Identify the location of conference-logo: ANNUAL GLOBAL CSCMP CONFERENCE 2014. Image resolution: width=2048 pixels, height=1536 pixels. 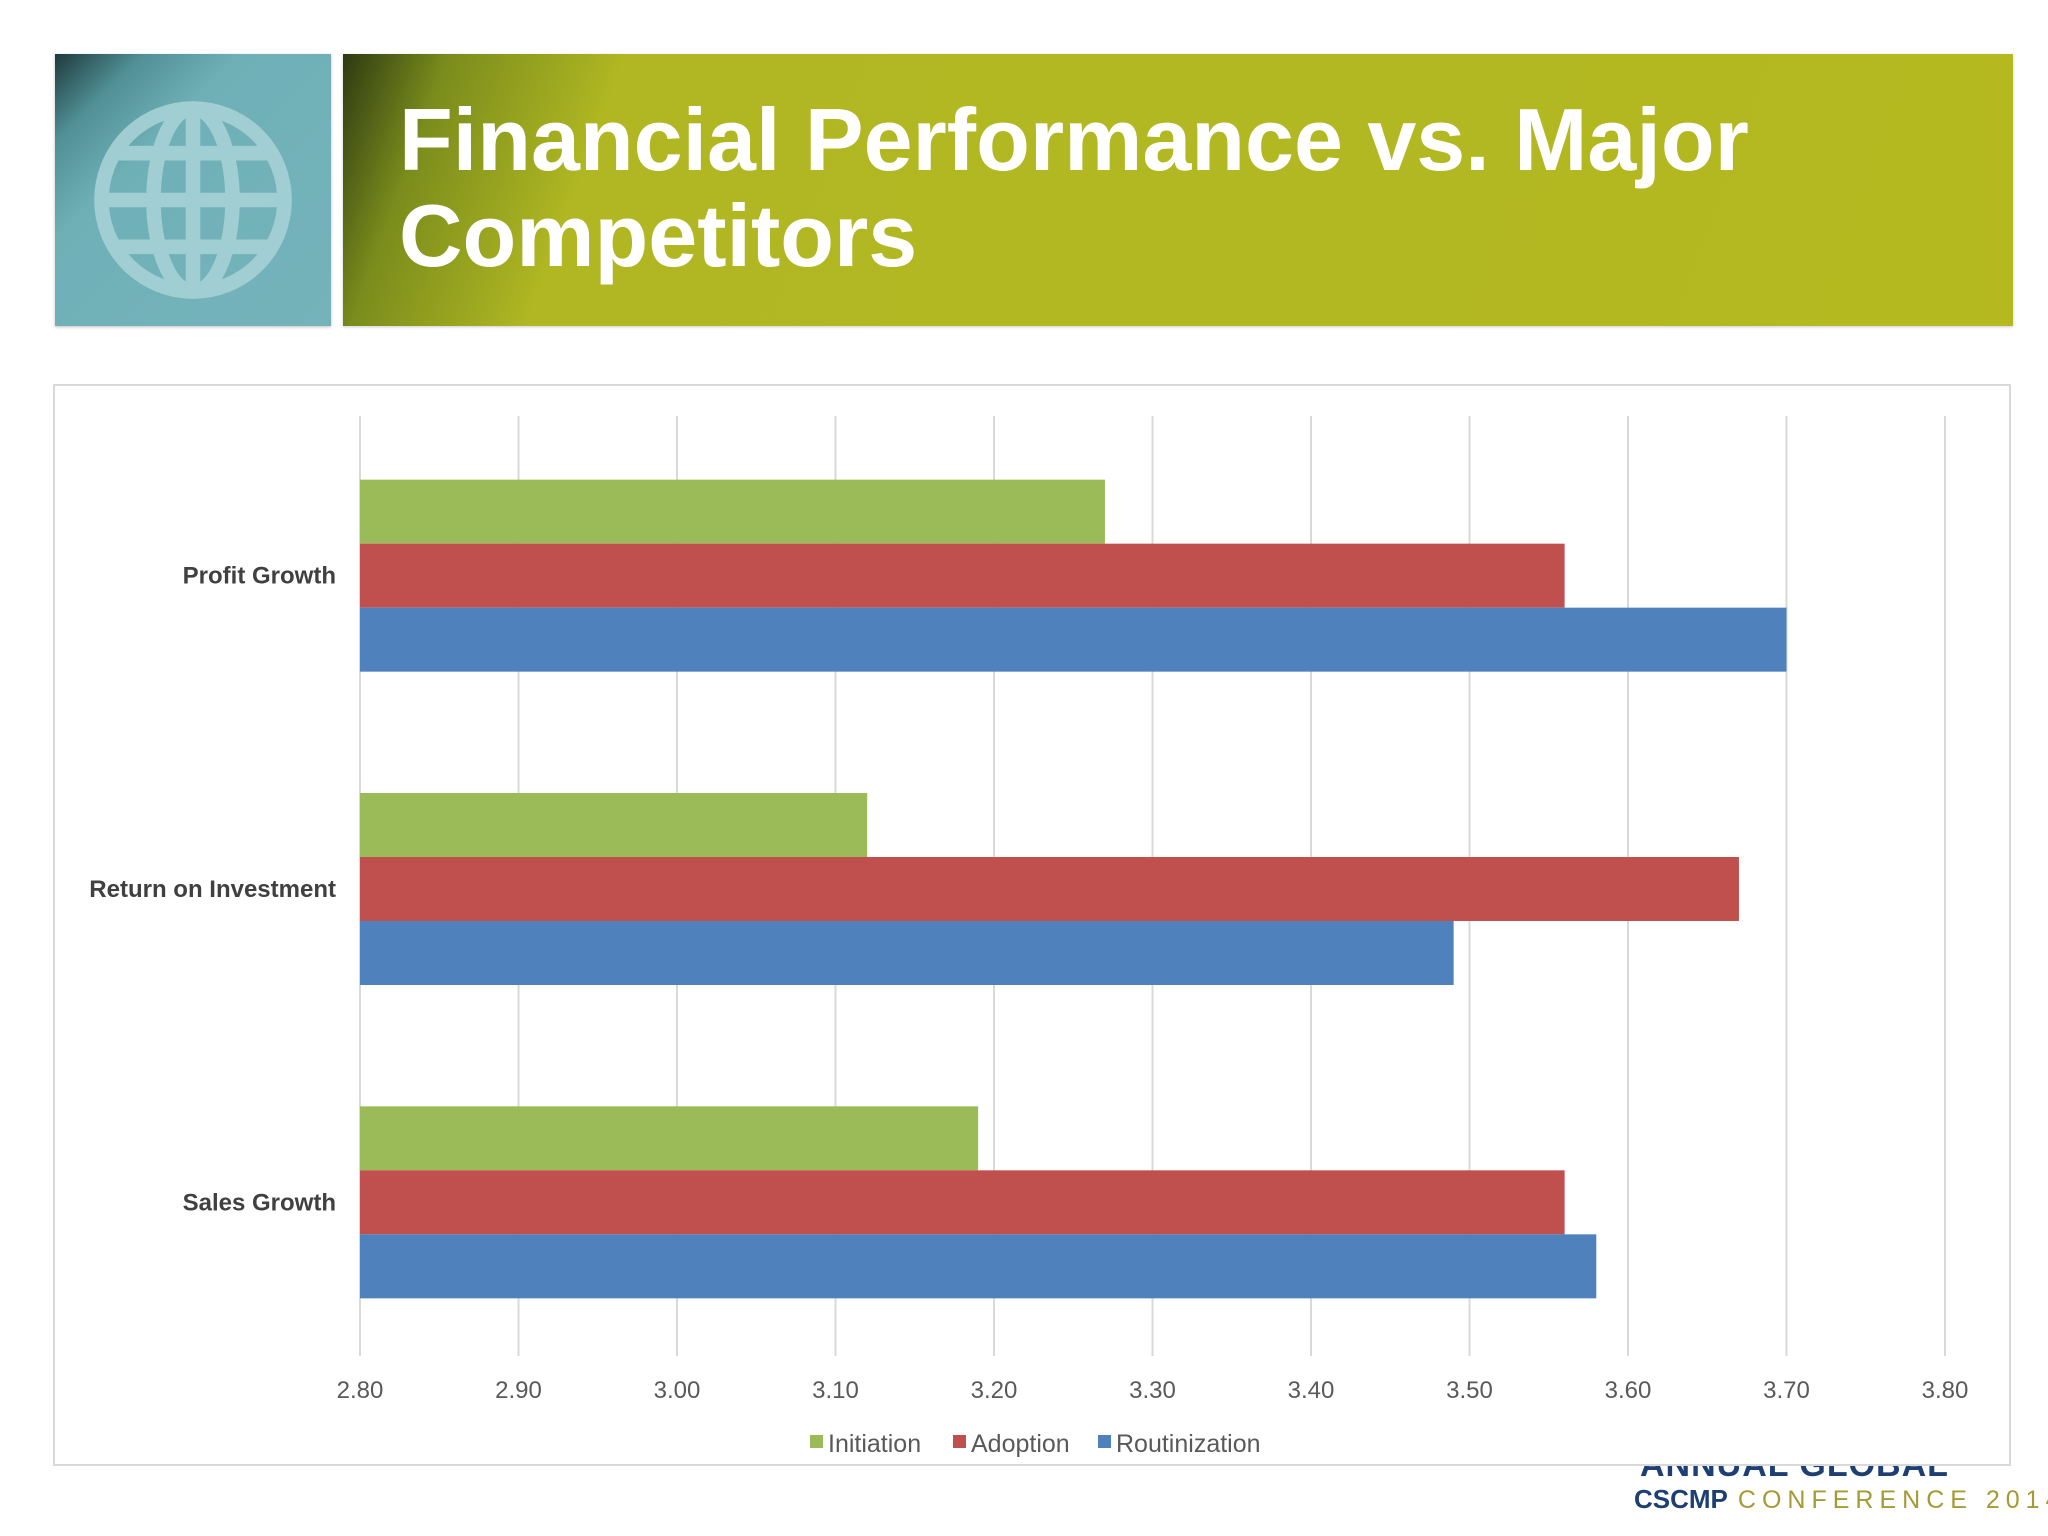
(1839, 1496).